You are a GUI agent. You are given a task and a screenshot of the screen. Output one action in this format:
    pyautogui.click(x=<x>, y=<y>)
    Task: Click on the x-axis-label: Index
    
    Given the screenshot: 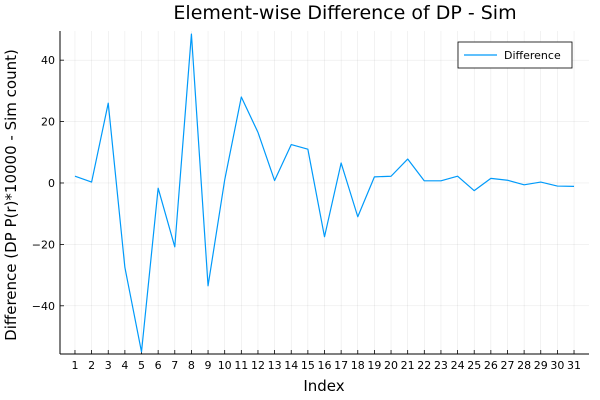 What is the action you would take?
    pyautogui.click(x=323, y=386)
    